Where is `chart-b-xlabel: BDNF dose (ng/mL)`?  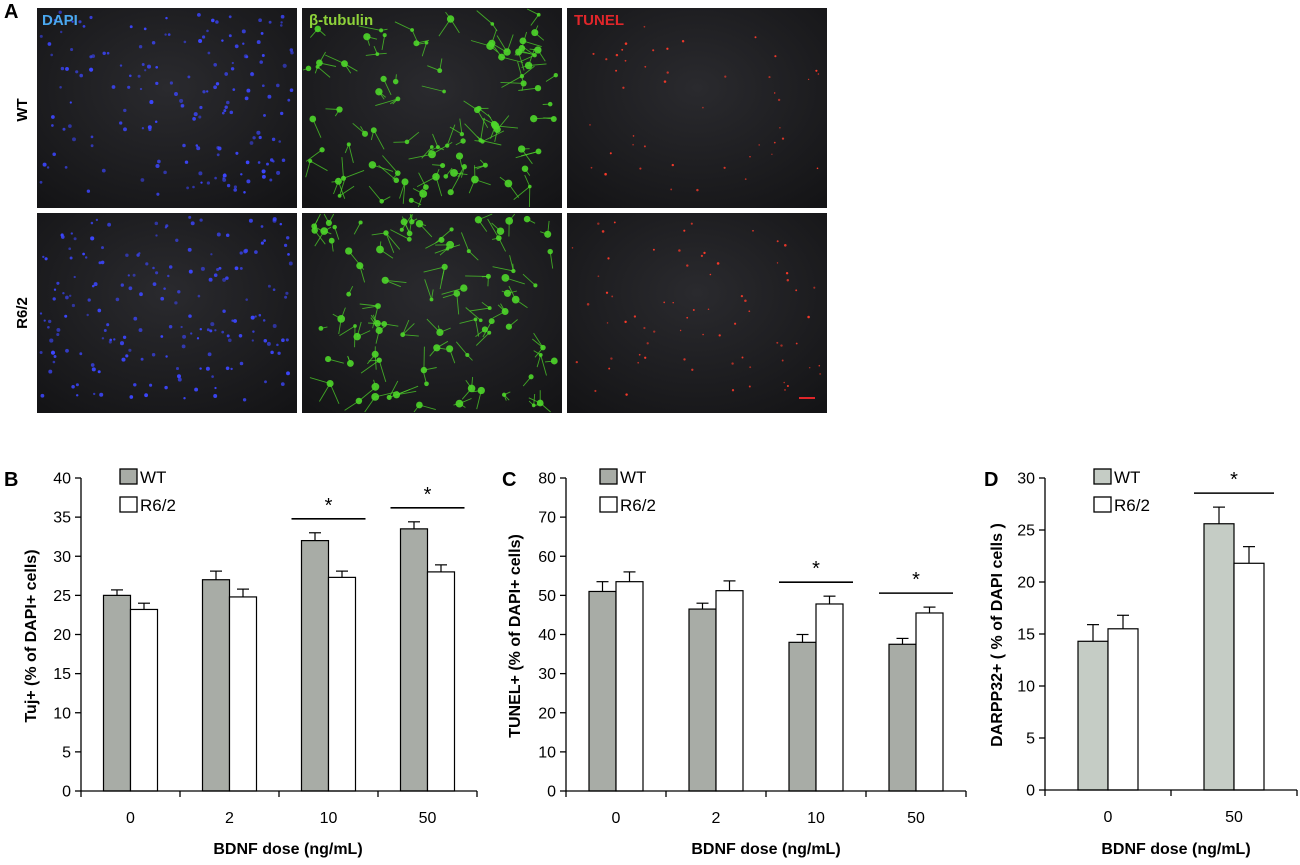
chart-b-xlabel: BDNF dose (ng/mL) is located at coordinates (287, 849).